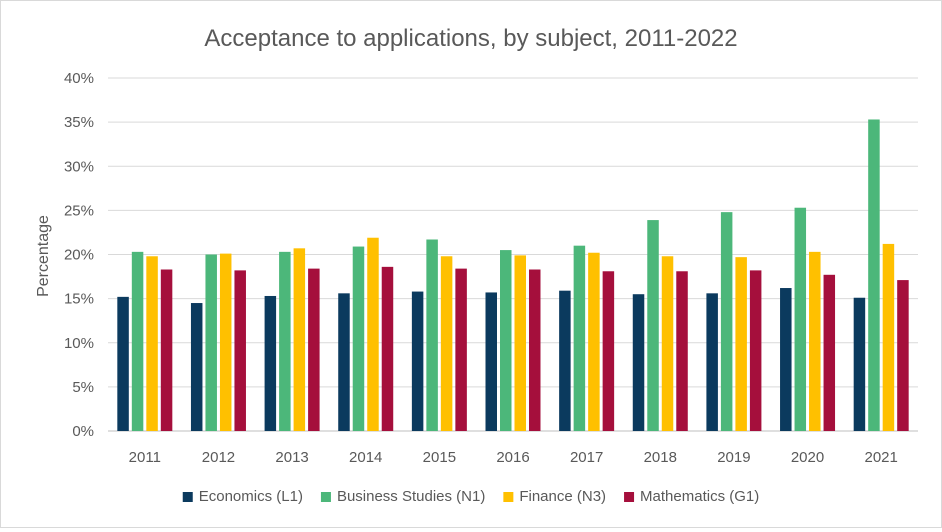 This screenshot has height=532, width=942. I want to click on legend-item: Economics (L1), so click(242, 496).